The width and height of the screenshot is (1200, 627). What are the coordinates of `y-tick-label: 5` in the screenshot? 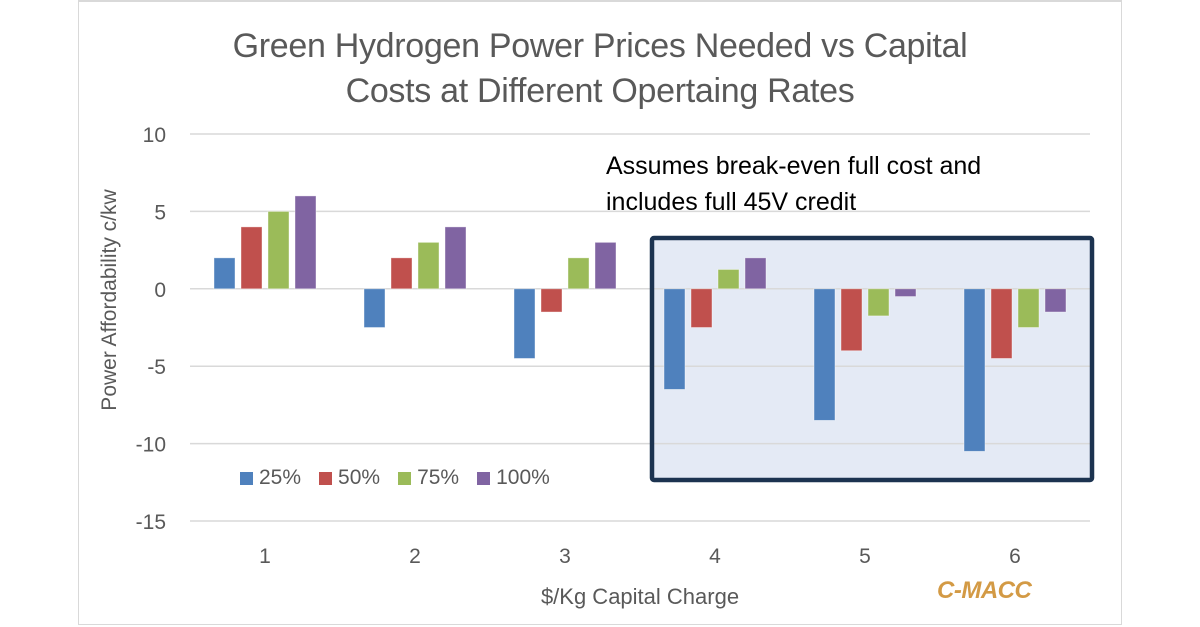 It's located at (160, 212).